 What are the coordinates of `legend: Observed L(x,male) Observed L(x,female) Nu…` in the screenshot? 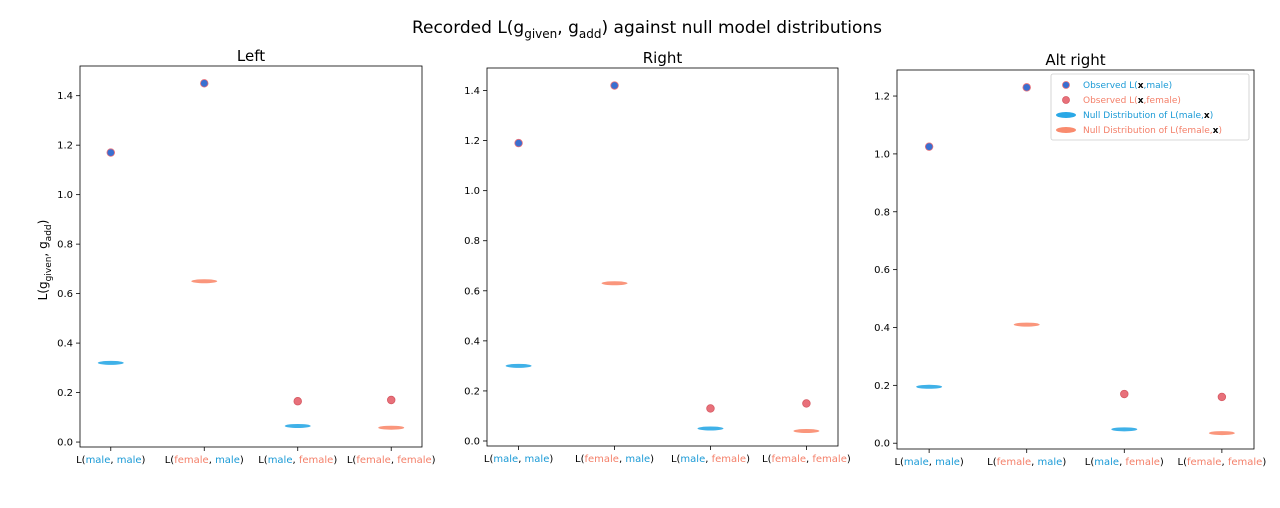 It's located at (1150, 107).